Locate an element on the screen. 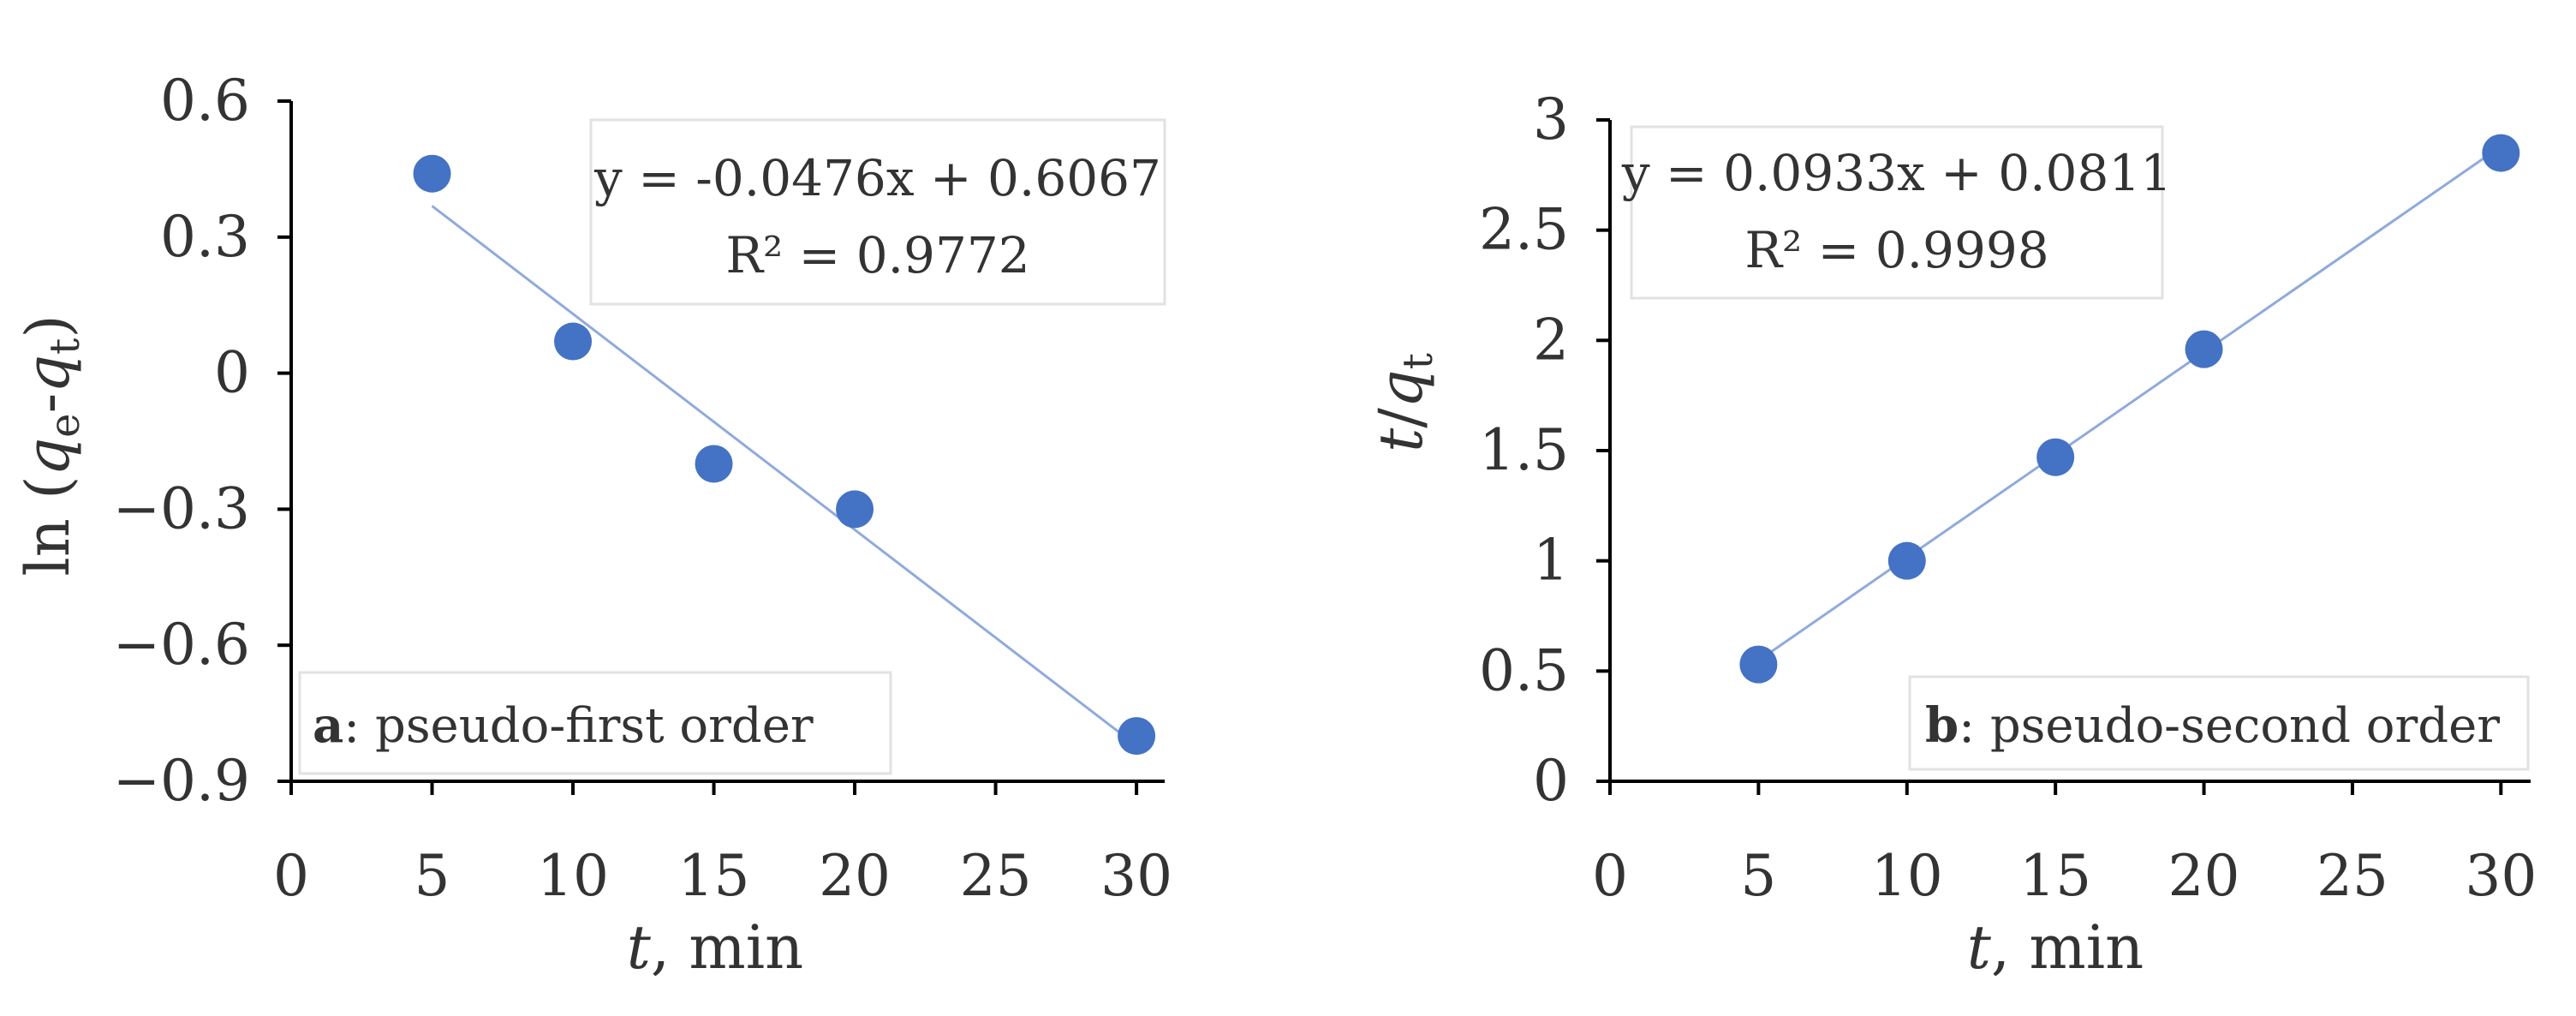  y-axis-title-b: t/qt is located at coordinates (1404, 402).